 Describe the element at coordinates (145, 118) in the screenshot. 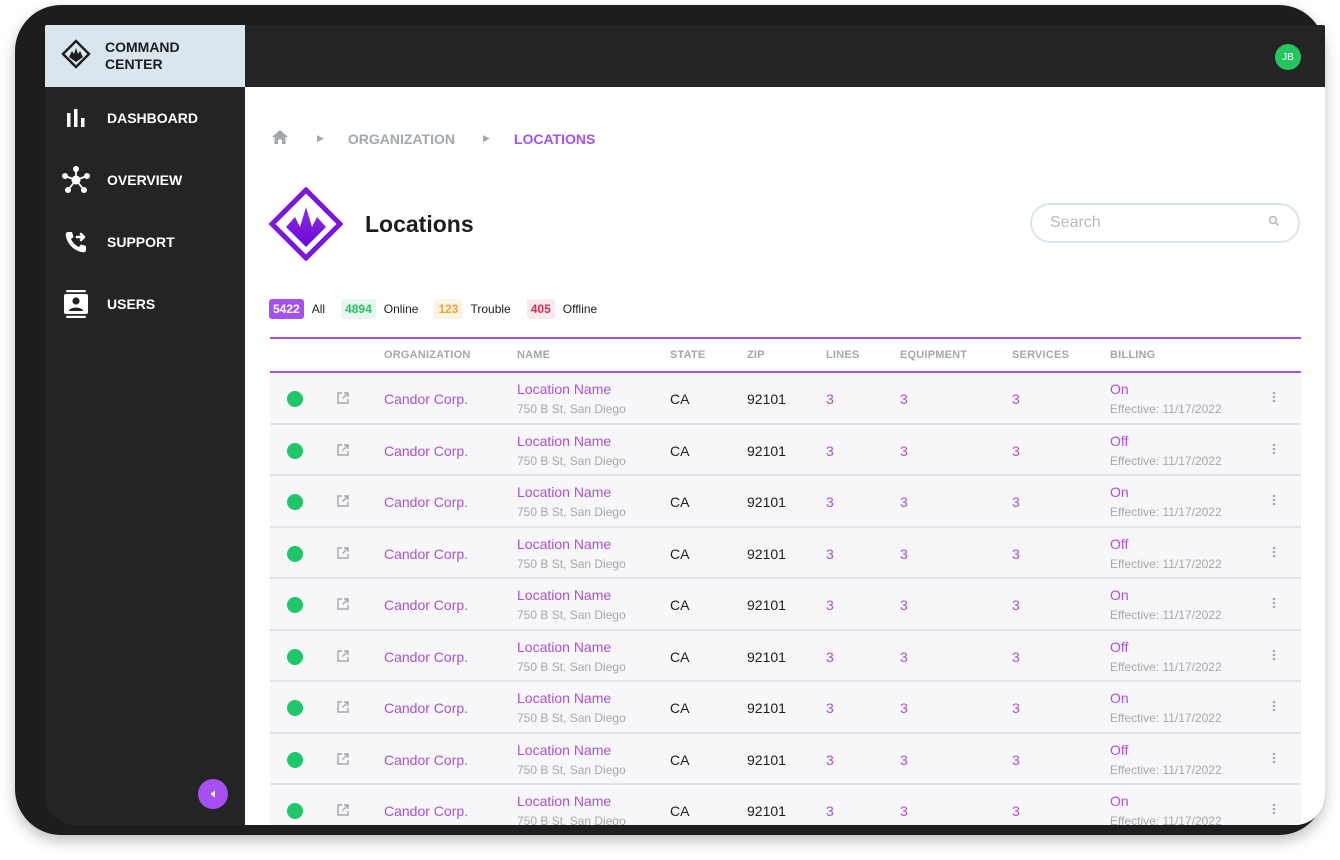

I see `nav-item-dashboard: DASHBOARD` at that location.